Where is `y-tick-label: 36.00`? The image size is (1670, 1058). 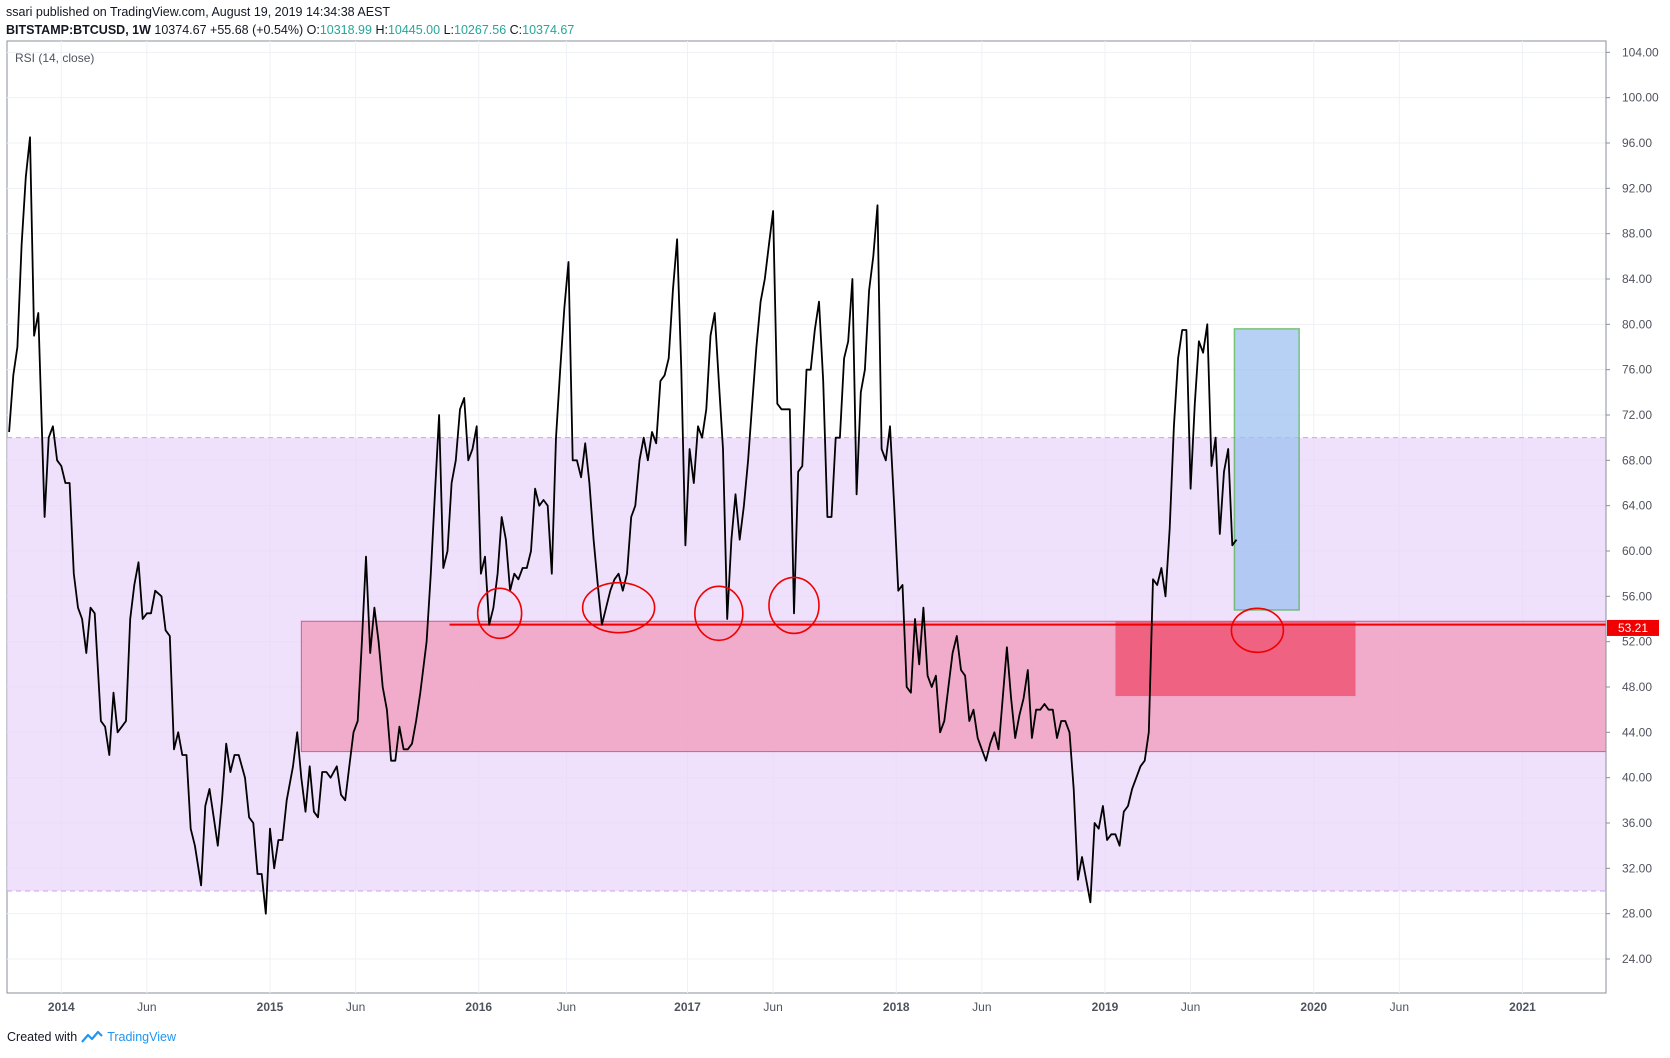
y-tick-label: 36.00 is located at coordinates (1637, 823).